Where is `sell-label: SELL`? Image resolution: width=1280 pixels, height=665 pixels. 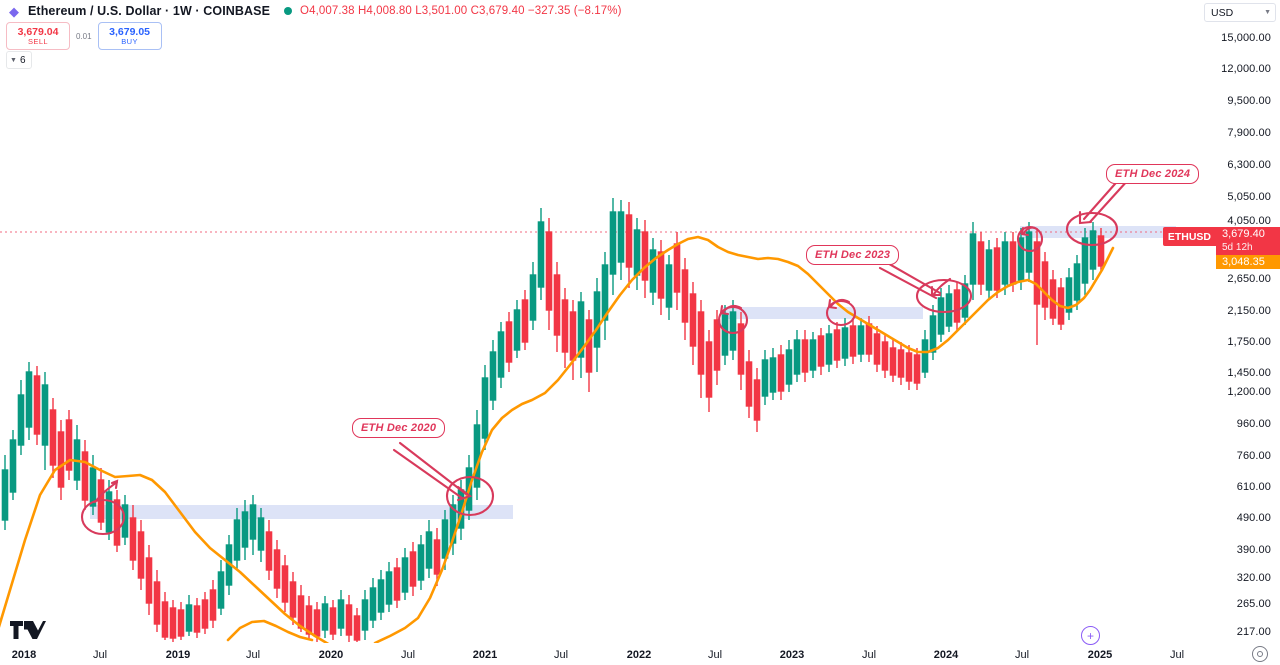 sell-label: SELL is located at coordinates (38, 41).